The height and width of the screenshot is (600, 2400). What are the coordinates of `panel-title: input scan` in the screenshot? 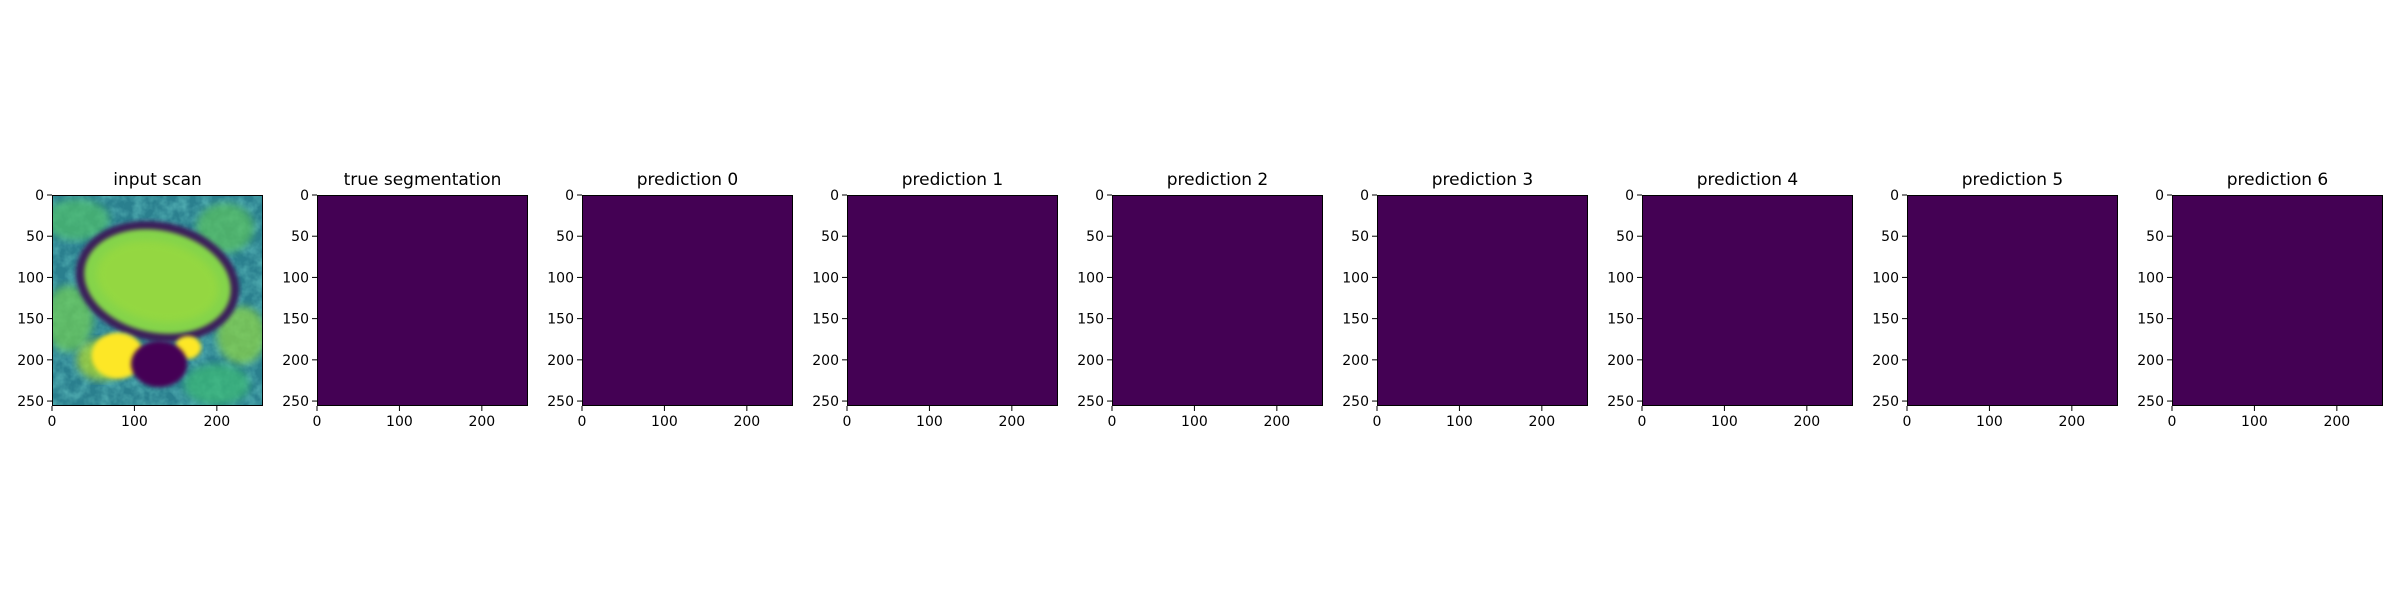 It's located at (157, 180).